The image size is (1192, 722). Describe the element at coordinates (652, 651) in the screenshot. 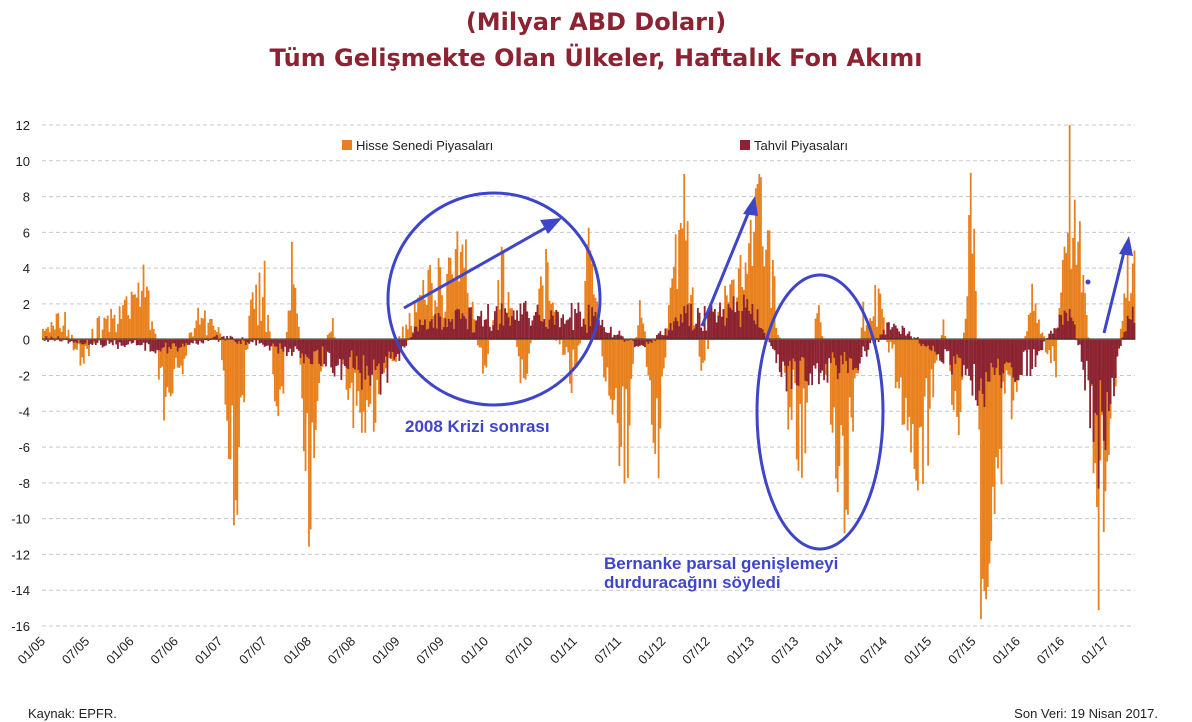

I see `x-tick-label: 01/12` at that location.